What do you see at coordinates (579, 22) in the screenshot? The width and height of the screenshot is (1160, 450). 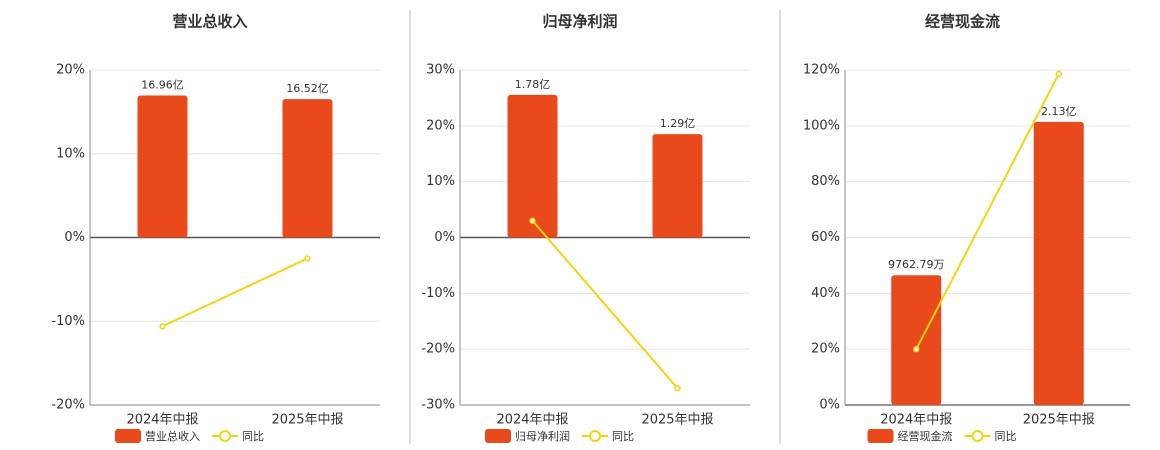 I see `chart-title: 归母净利润` at bounding box center [579, 22].